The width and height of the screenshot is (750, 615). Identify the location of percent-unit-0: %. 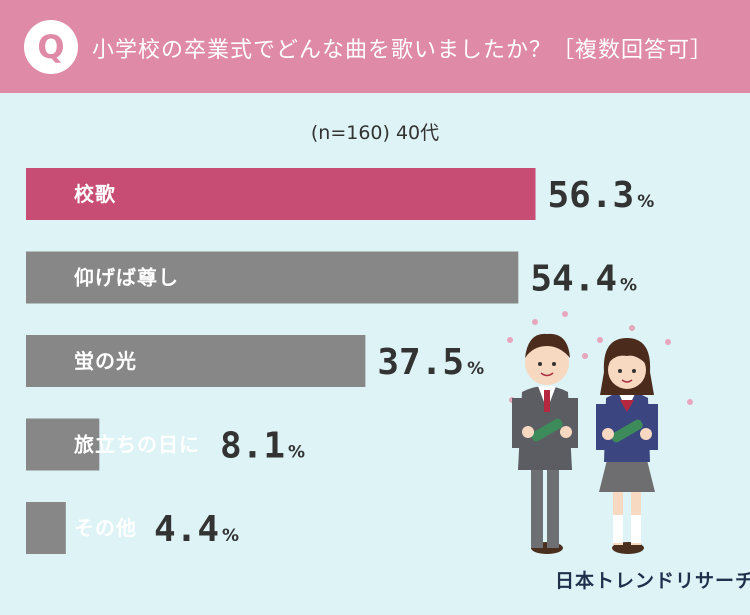
(645, 202).